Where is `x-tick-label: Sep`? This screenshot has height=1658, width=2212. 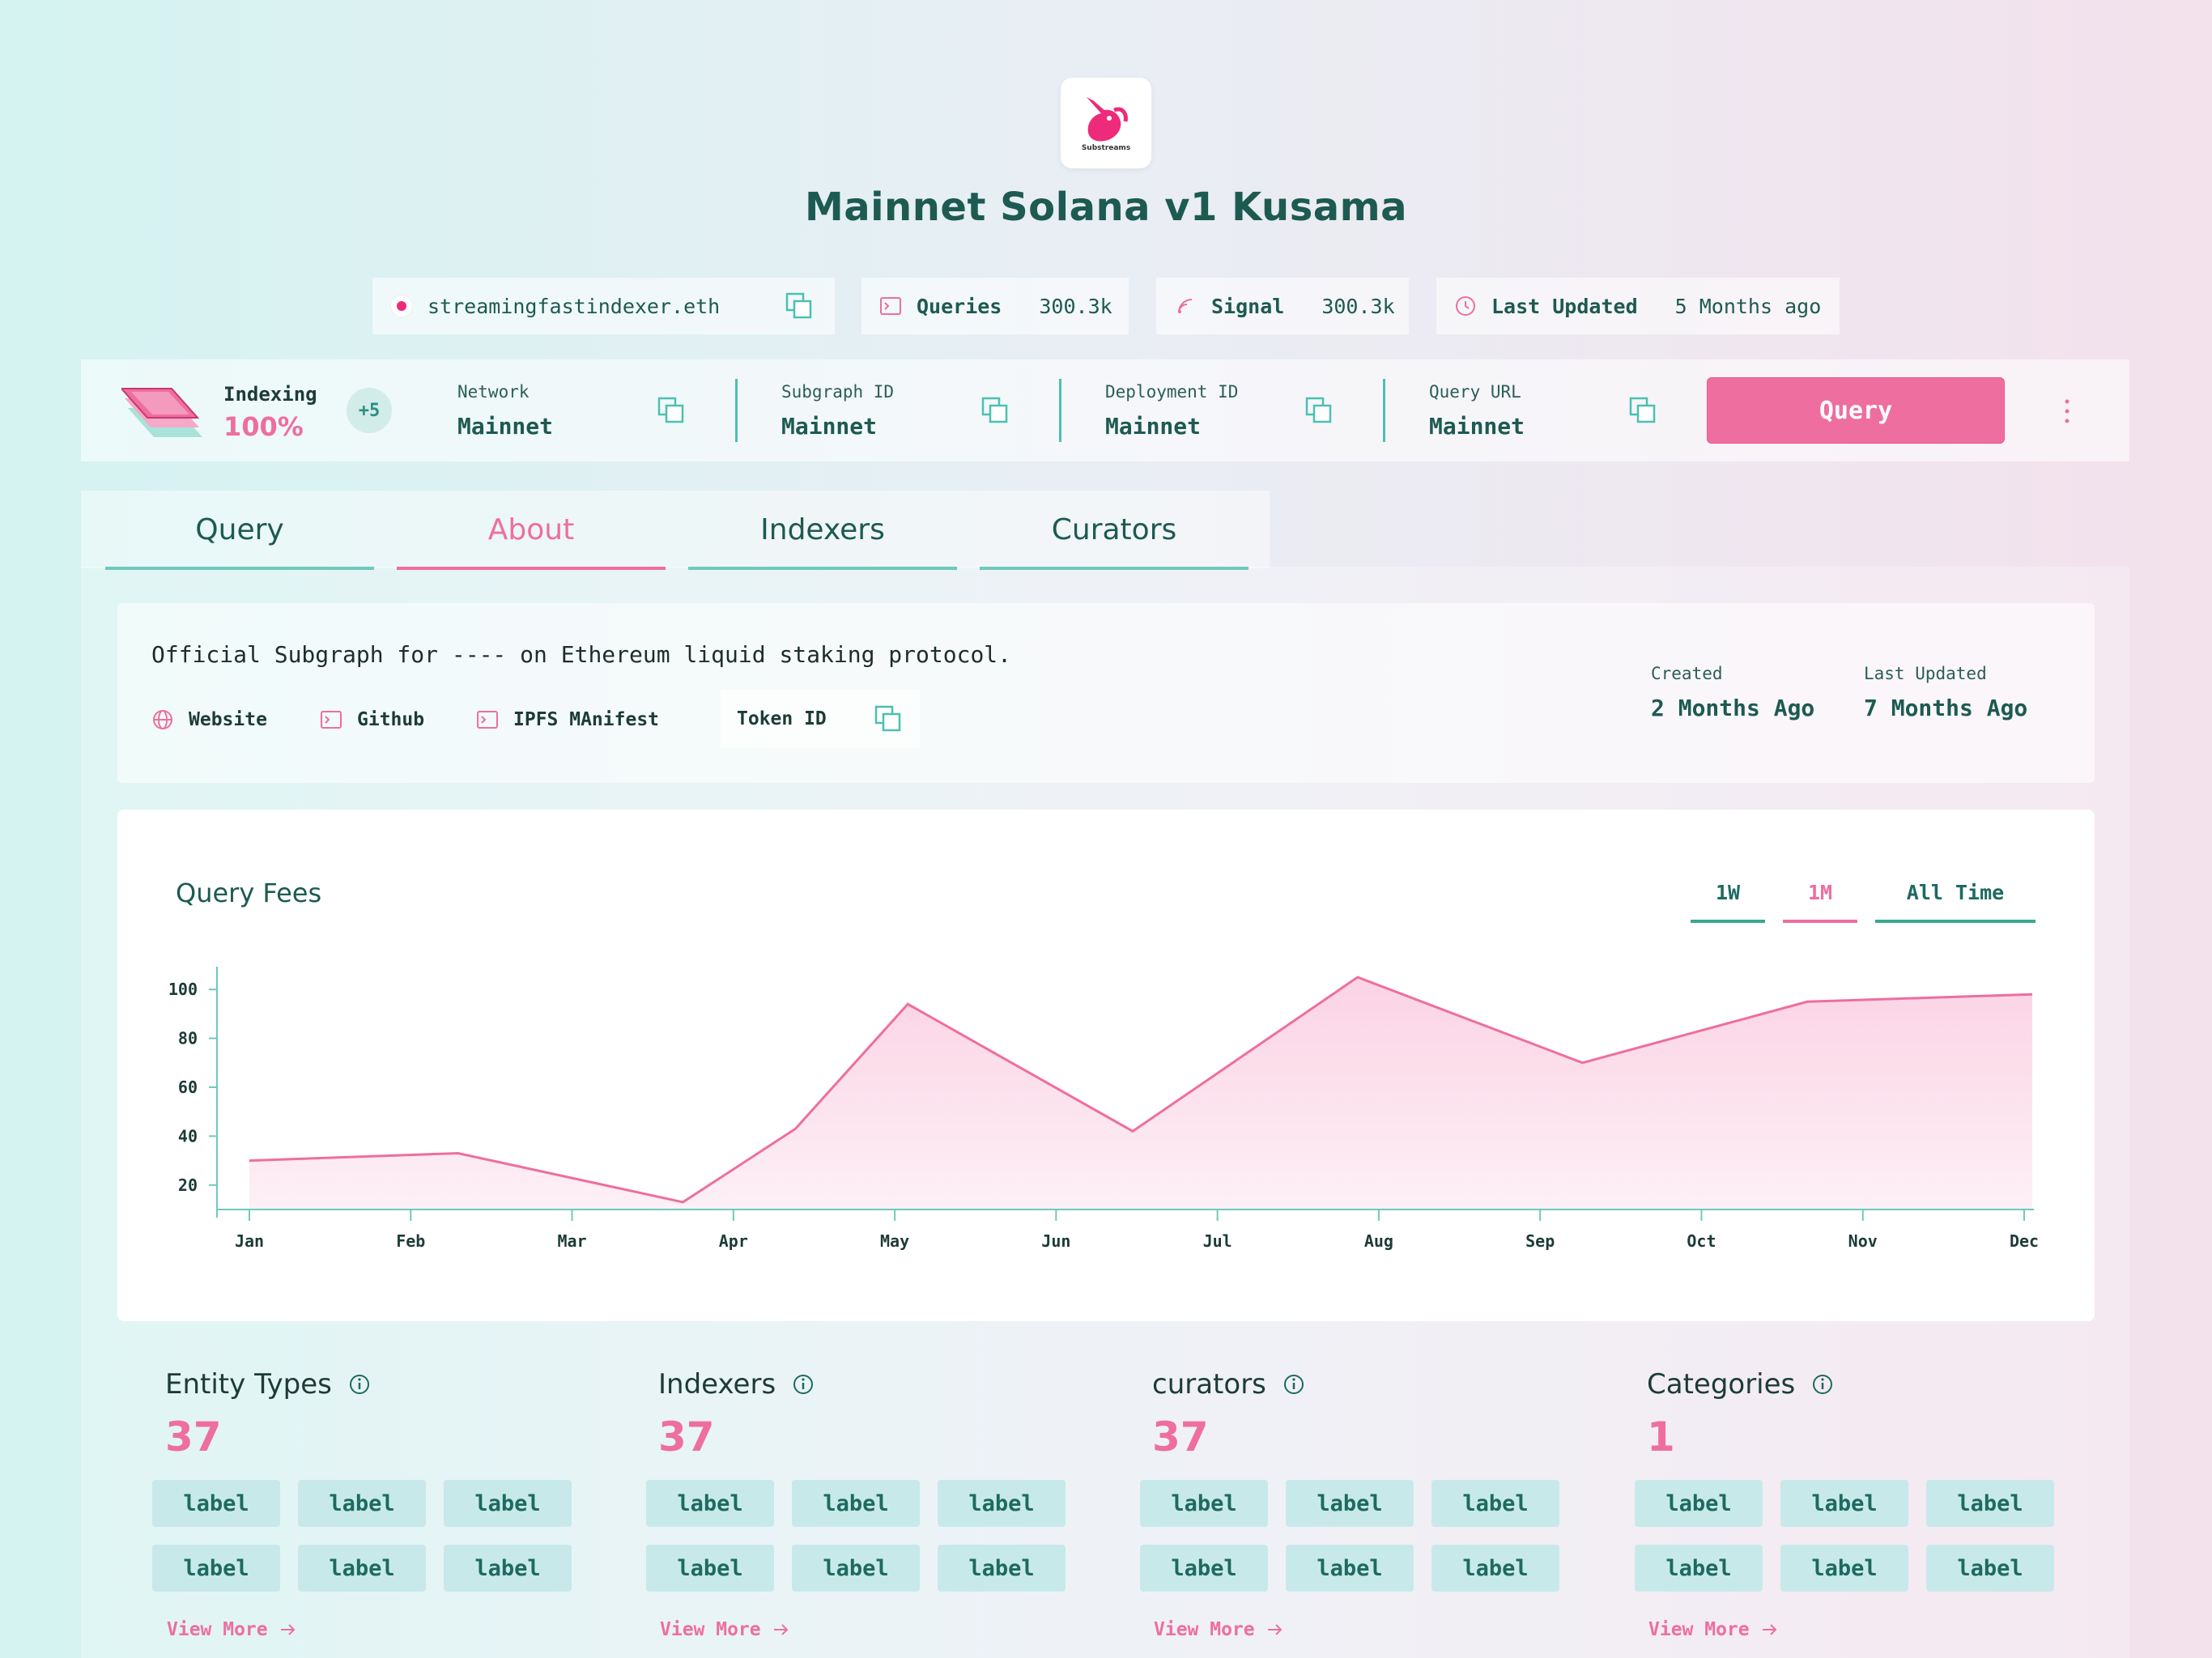 x-tick-label: Sep is located at coordinates (1540, 1241).